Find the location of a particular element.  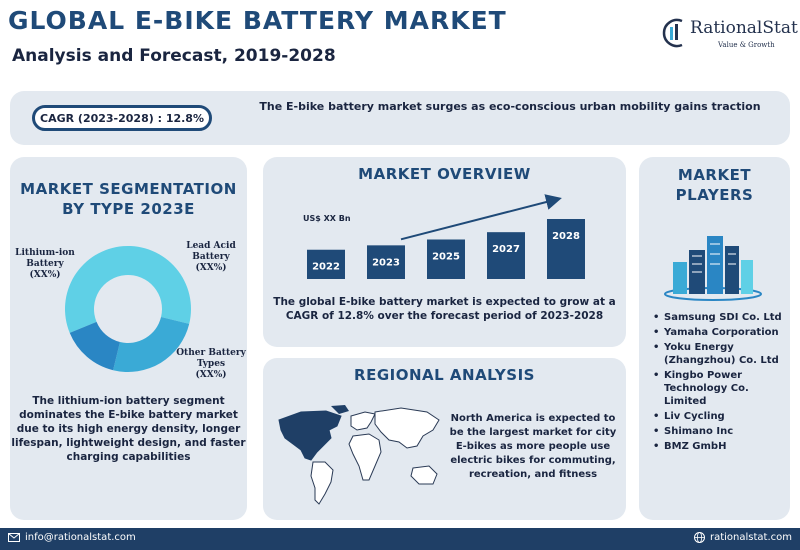

footer-website: rationalstat.com is located at coordinates (750, 537).